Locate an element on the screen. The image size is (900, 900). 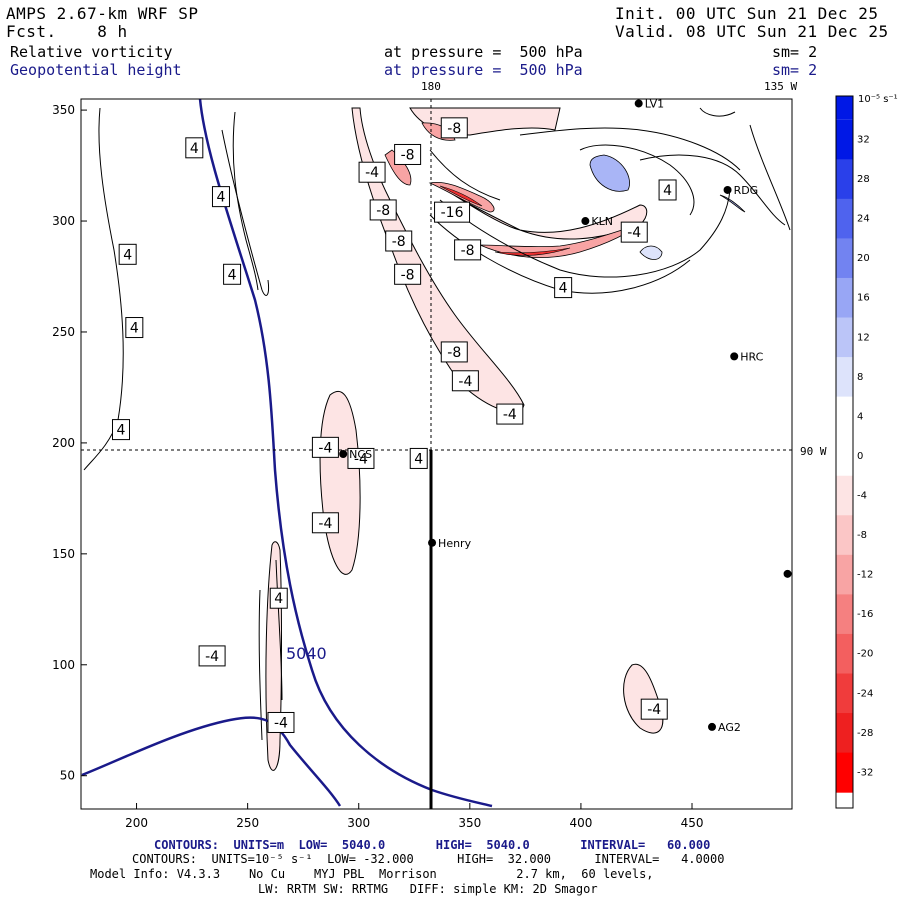
station-label: NCS is located at coordinates (360, 454).